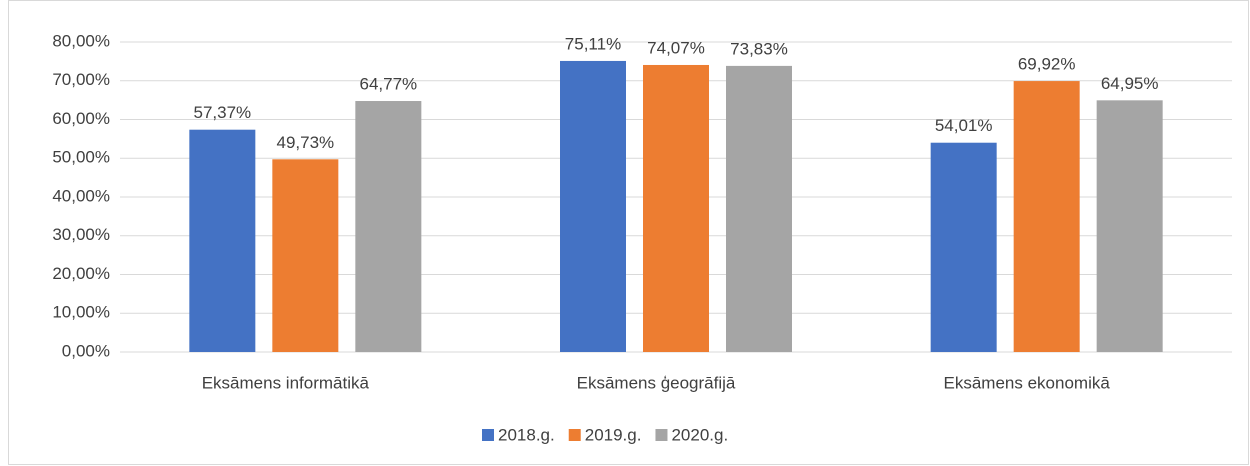 The height and width of the screenshot is (466, 1250). Describe the element at coordinates (286, 382) in the screenshot. I see `x-tick-label: Eksāmens informātikā` at that location.